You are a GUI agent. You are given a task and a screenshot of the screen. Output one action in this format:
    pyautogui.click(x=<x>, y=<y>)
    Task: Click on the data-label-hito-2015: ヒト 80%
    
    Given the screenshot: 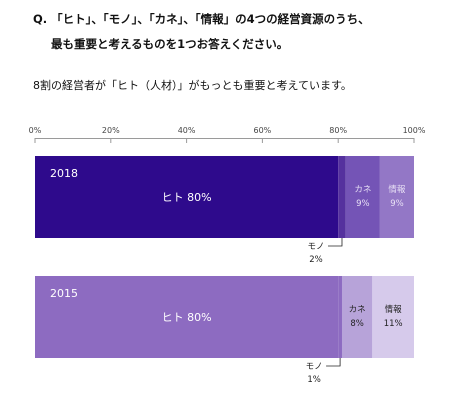 What is the action you would take?
    pyautogui.click(x=187, y=317)
    